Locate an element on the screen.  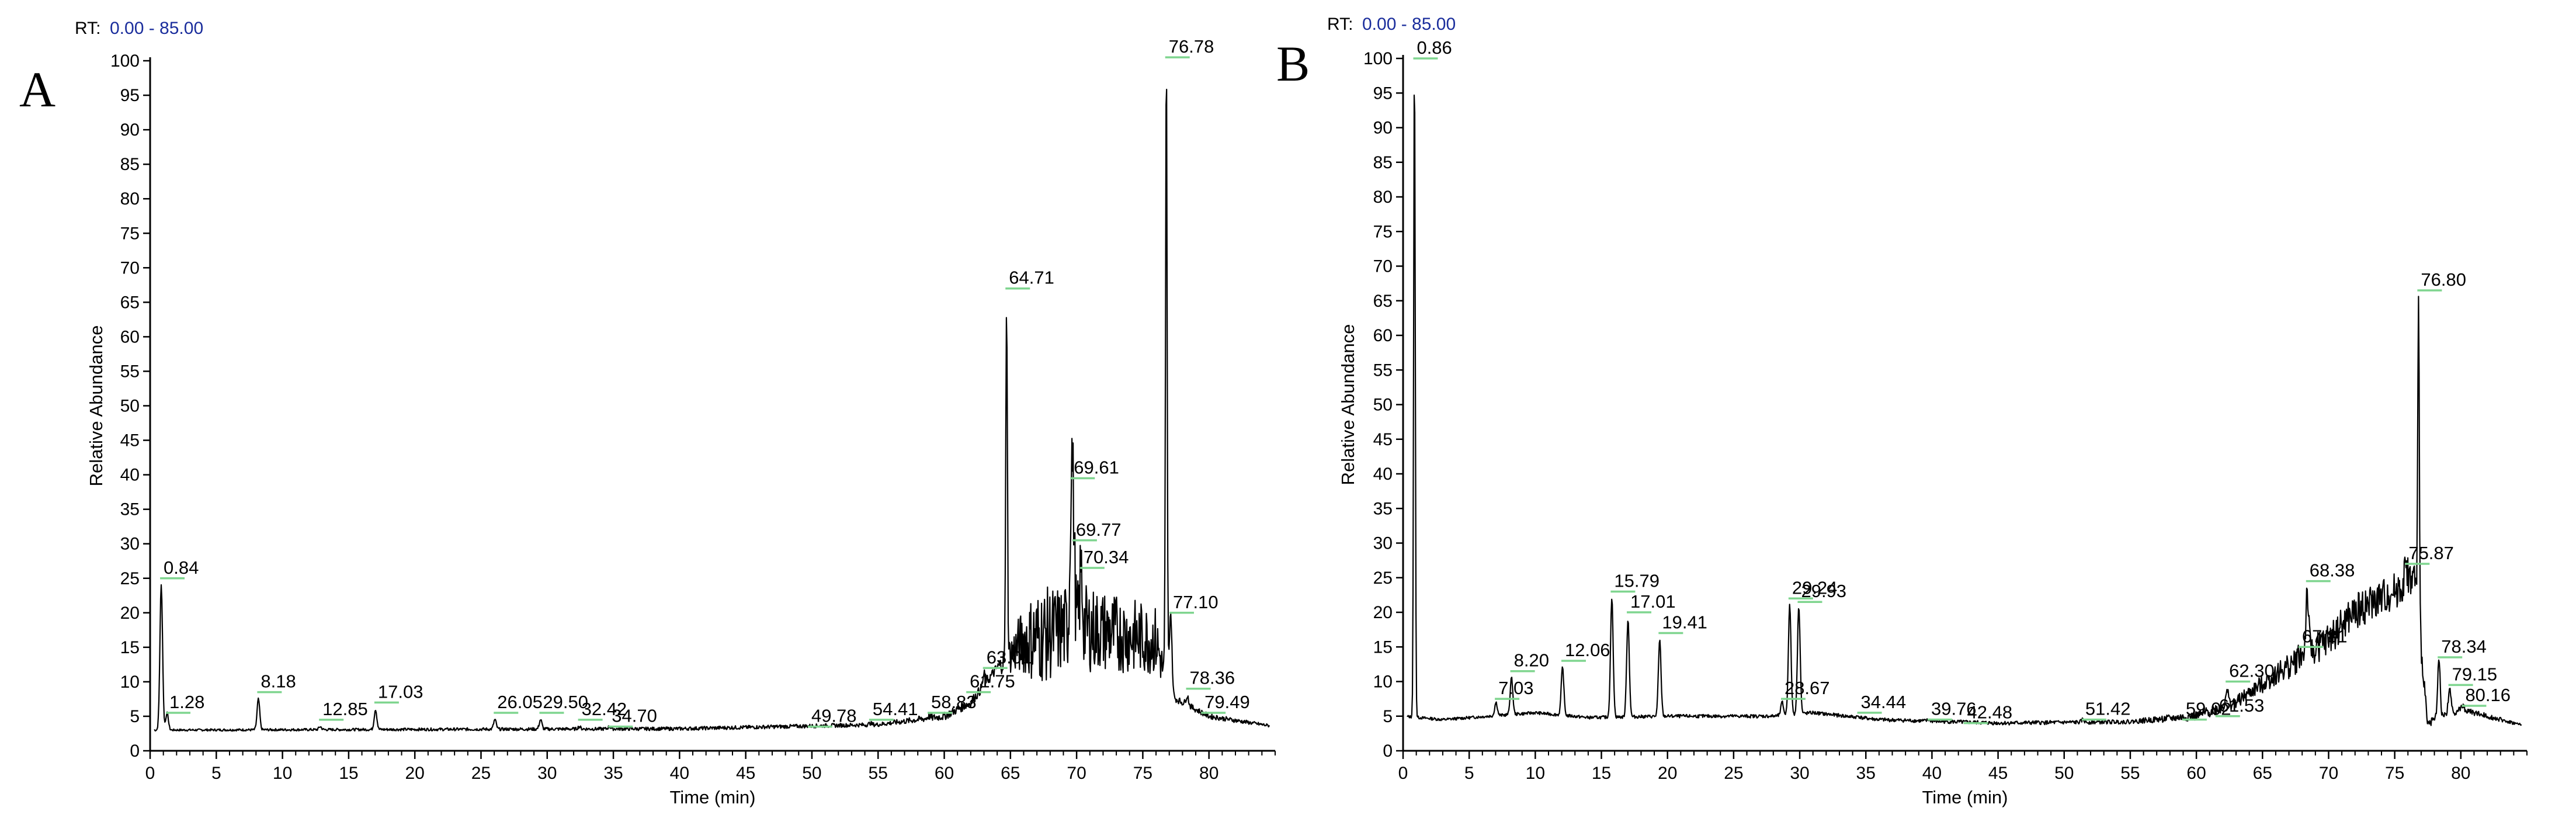
peak-label: 15.79 is located at coordinates (1637, 580).